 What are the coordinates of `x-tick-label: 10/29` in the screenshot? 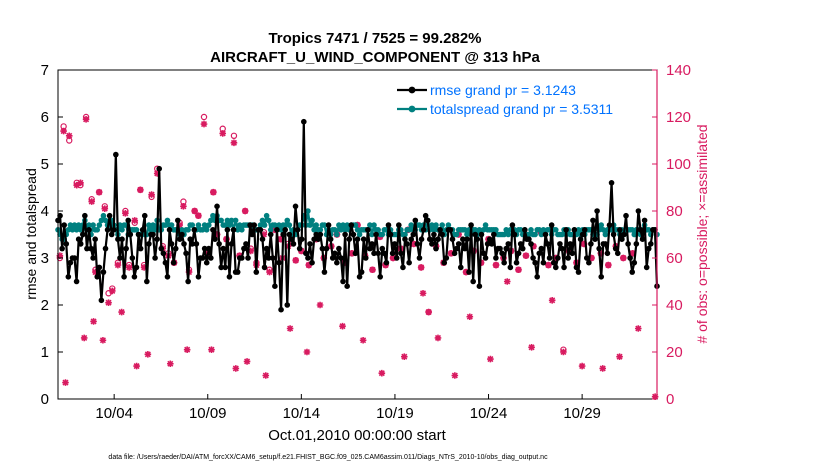 It's located at (582, 413).